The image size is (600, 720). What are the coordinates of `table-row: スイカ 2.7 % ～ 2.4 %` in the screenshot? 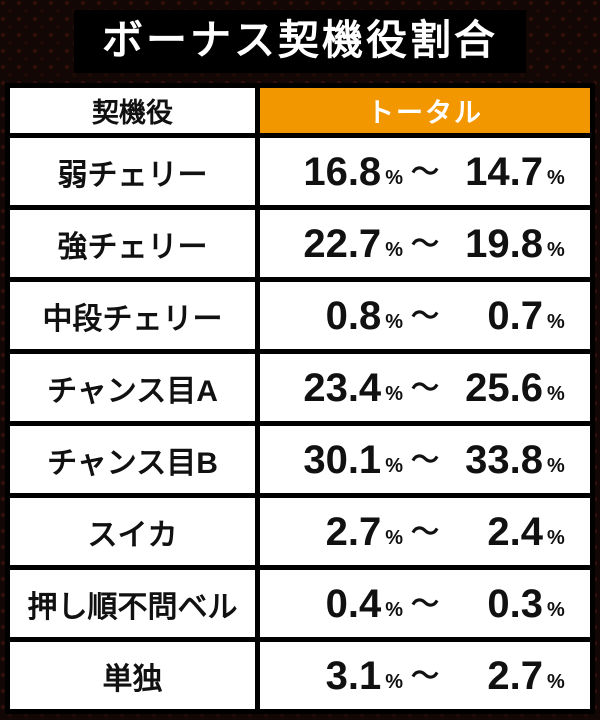 It's located at (300, 531).